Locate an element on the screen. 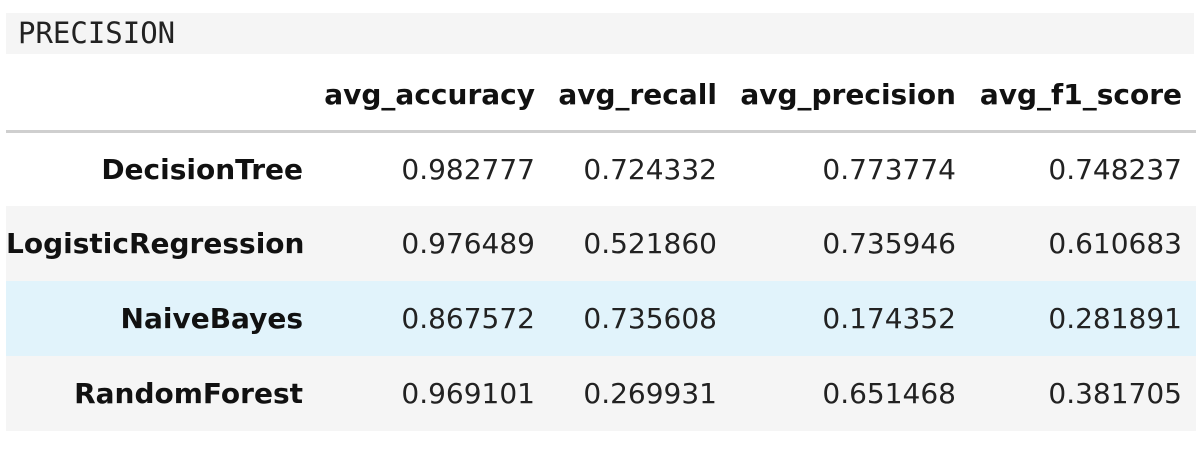  table-cell: 0.976489 is located at coordinates (468, 243).